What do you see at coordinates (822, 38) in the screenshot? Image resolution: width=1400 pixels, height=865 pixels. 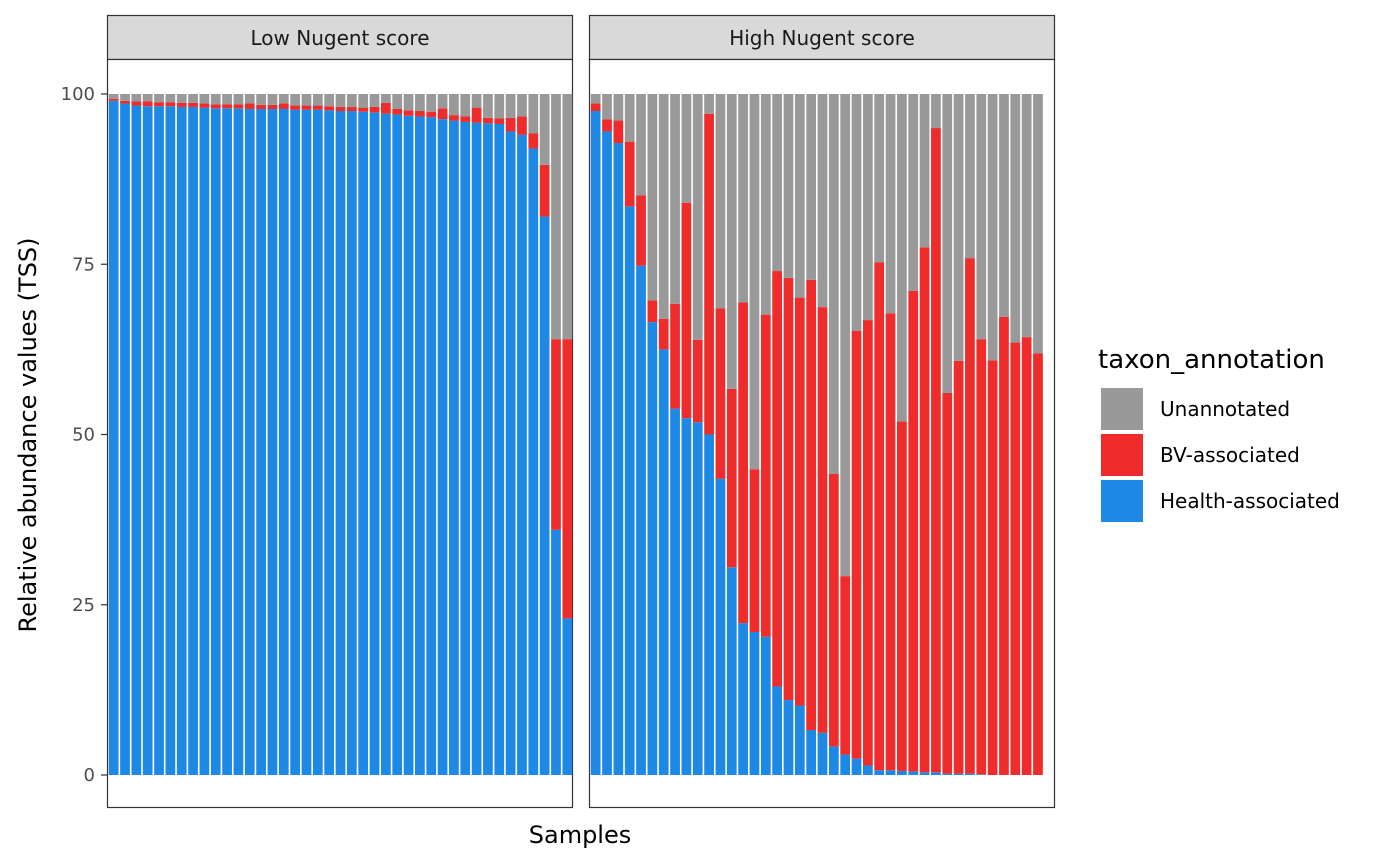 I see `strip-label-high-nugent: High Nugent score` at bounding box center [822, 38].